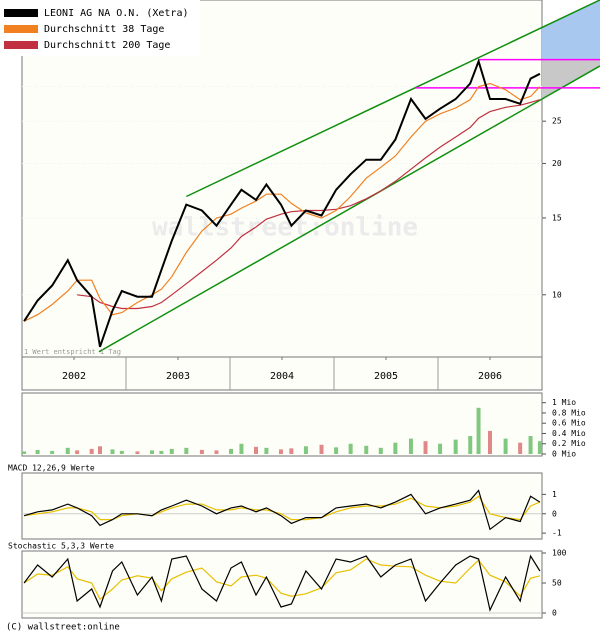  What do you see at coordinates (569, 443) in the screenshot?
I see `y-tick-label: 0.2 Mio` at bounding box center [569, 443].